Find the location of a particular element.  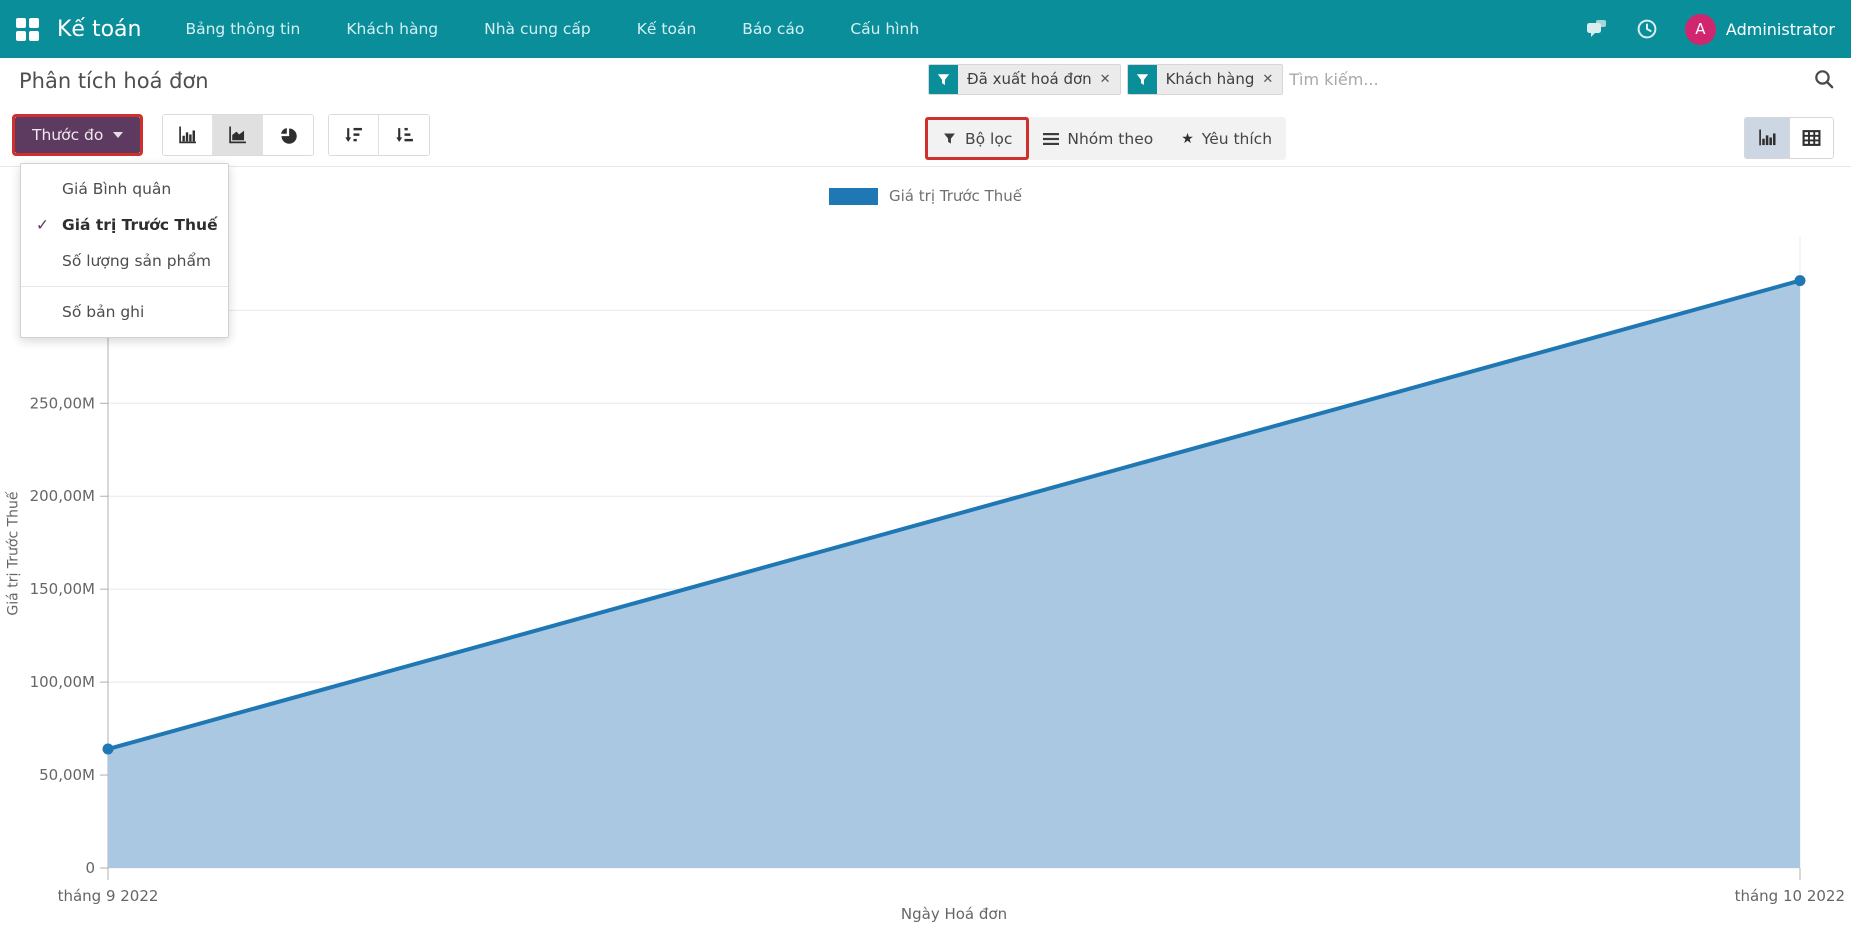

chart-legend: Giá trị Trước Thuế is located at coordinates (925, 196).